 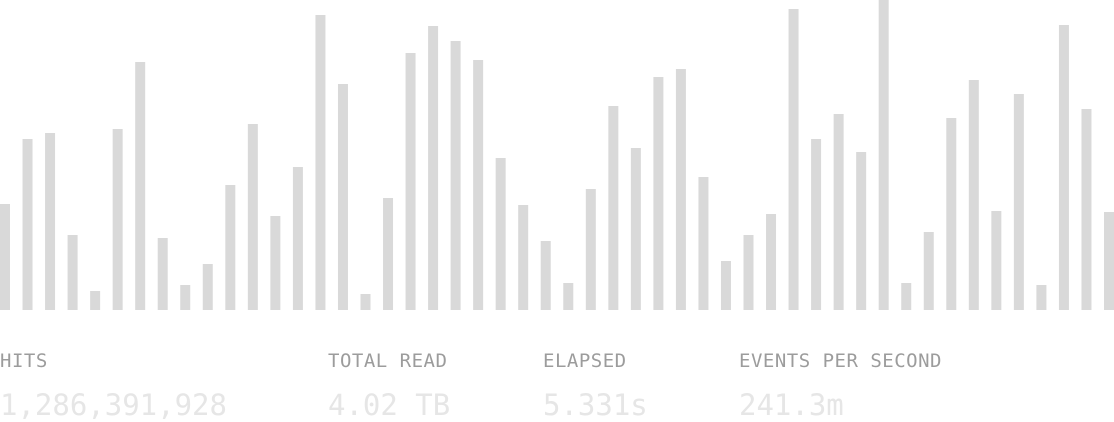 I want to click on stat-total-read: TOTAL READ 4.02 TB, so click(x=389, y=385).